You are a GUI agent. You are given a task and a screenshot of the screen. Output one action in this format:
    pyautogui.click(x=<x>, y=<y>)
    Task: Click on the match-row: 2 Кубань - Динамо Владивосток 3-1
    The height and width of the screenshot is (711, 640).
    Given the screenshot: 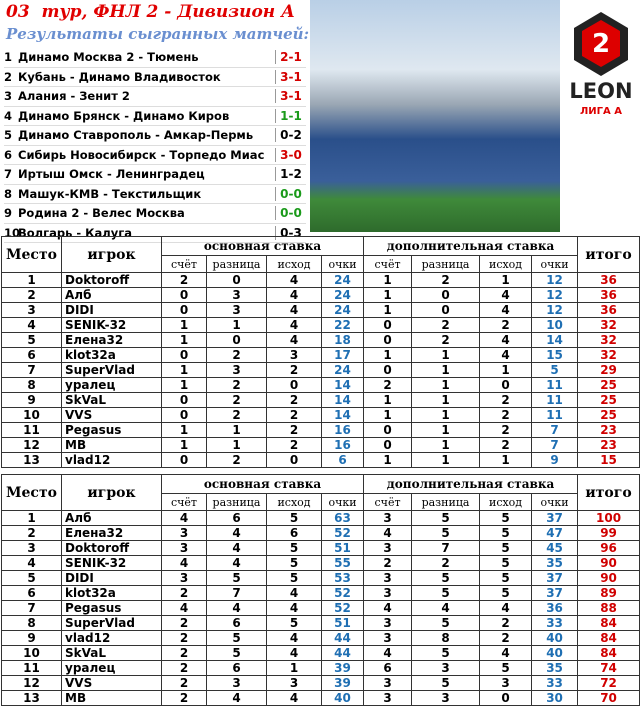 What is the action you would take?
    pyautogui.click(x=155, y=77)
    